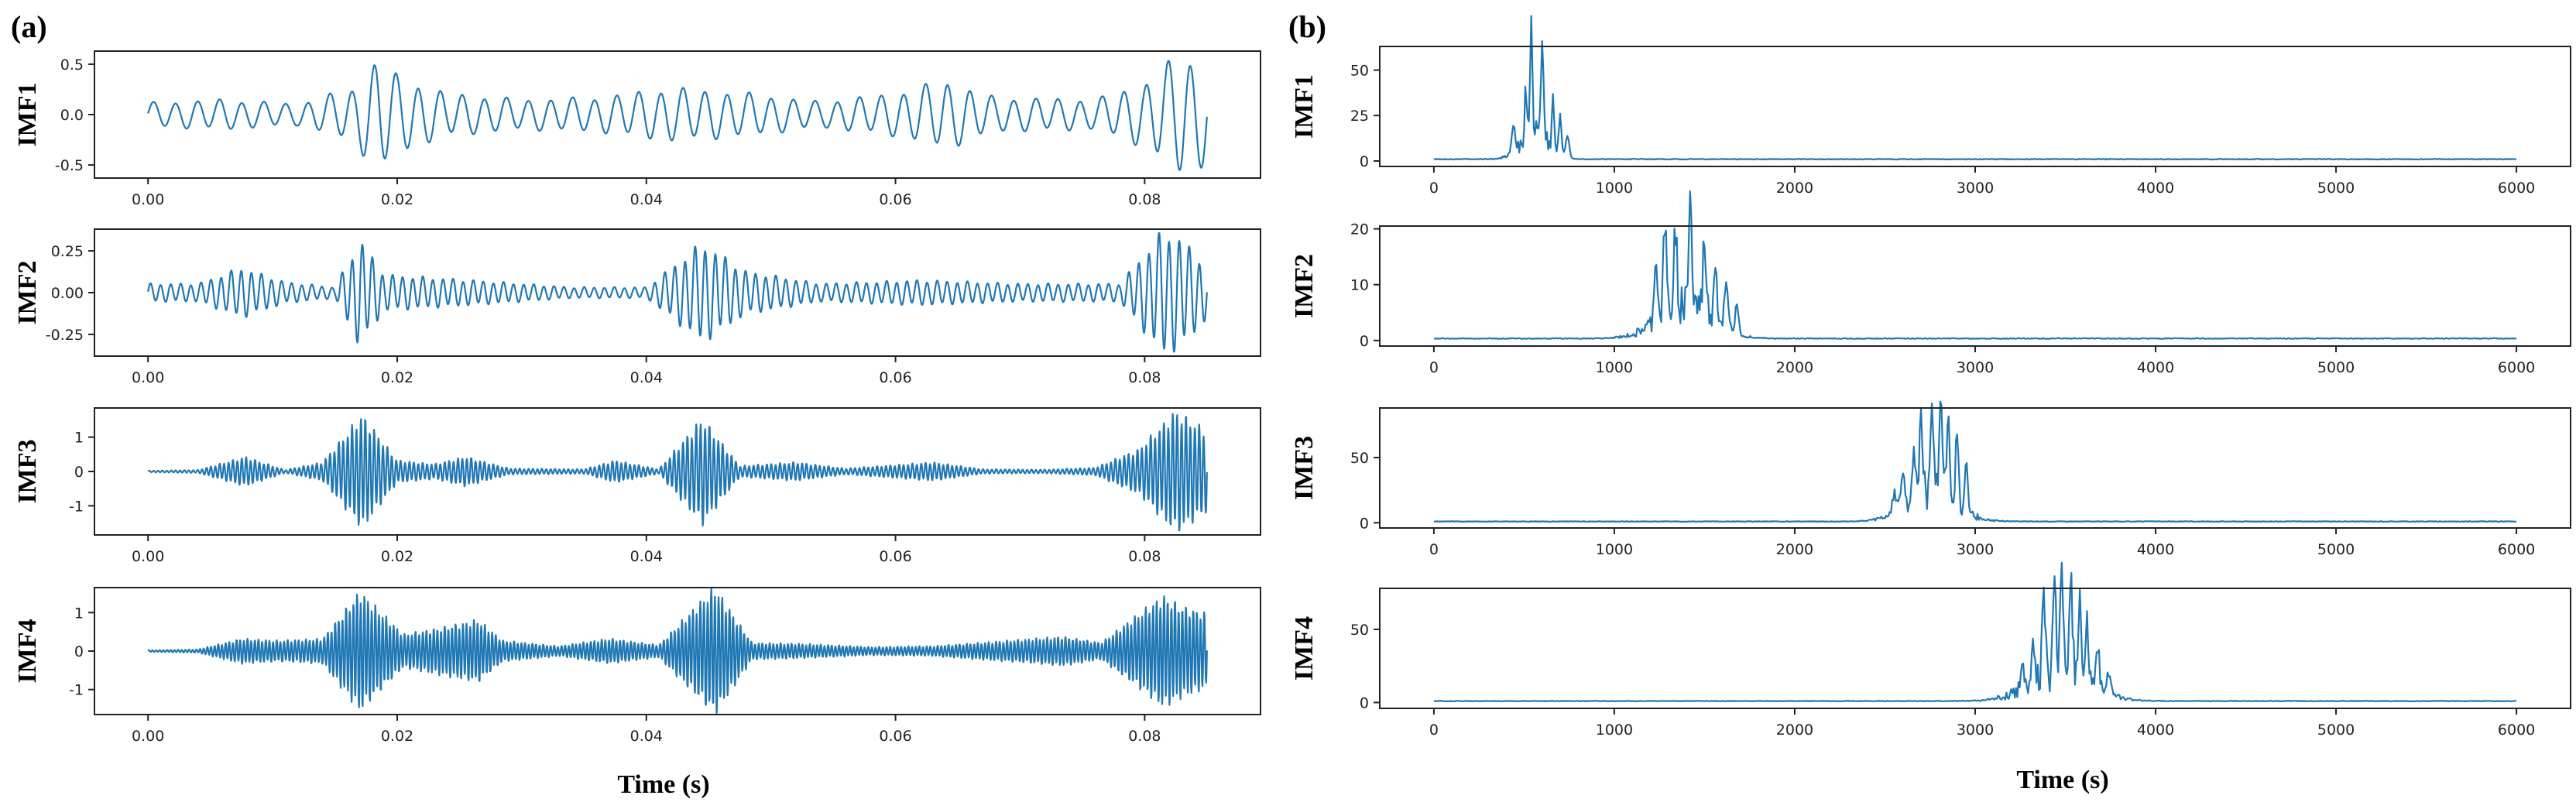  What do you see at coordinates (2155, 367) in the screenshot?
I see `xtick-label-b-imf2-4: 4000` at bounding box center [2155, 367].